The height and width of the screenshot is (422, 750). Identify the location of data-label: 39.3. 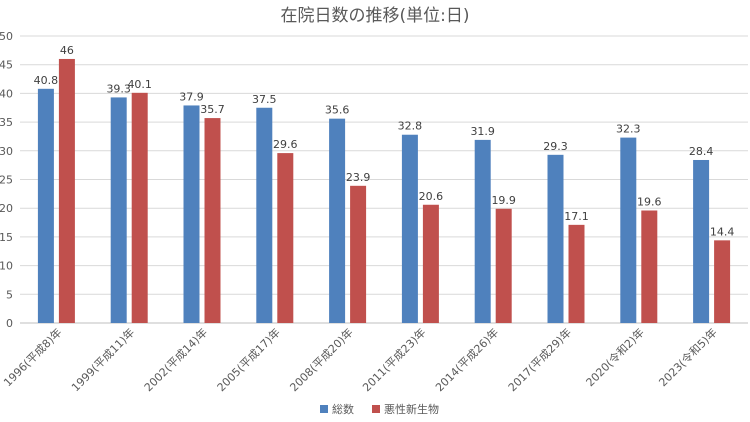
(118, 88).